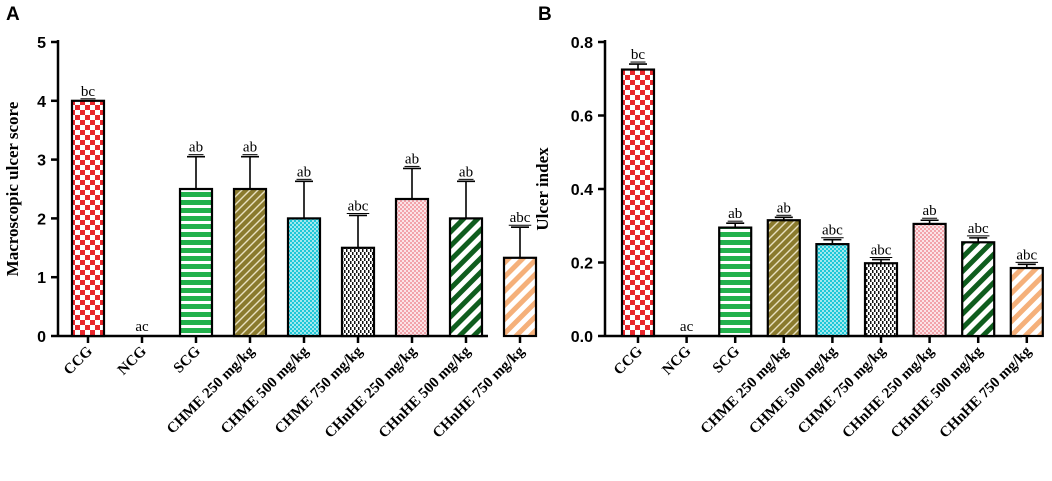 This screenshot has width=1052, height=481. What do you see at coordinates (358, 206) in the screenshot?
I see `data-label-a-6: abc` at bounding box center [358, 206].